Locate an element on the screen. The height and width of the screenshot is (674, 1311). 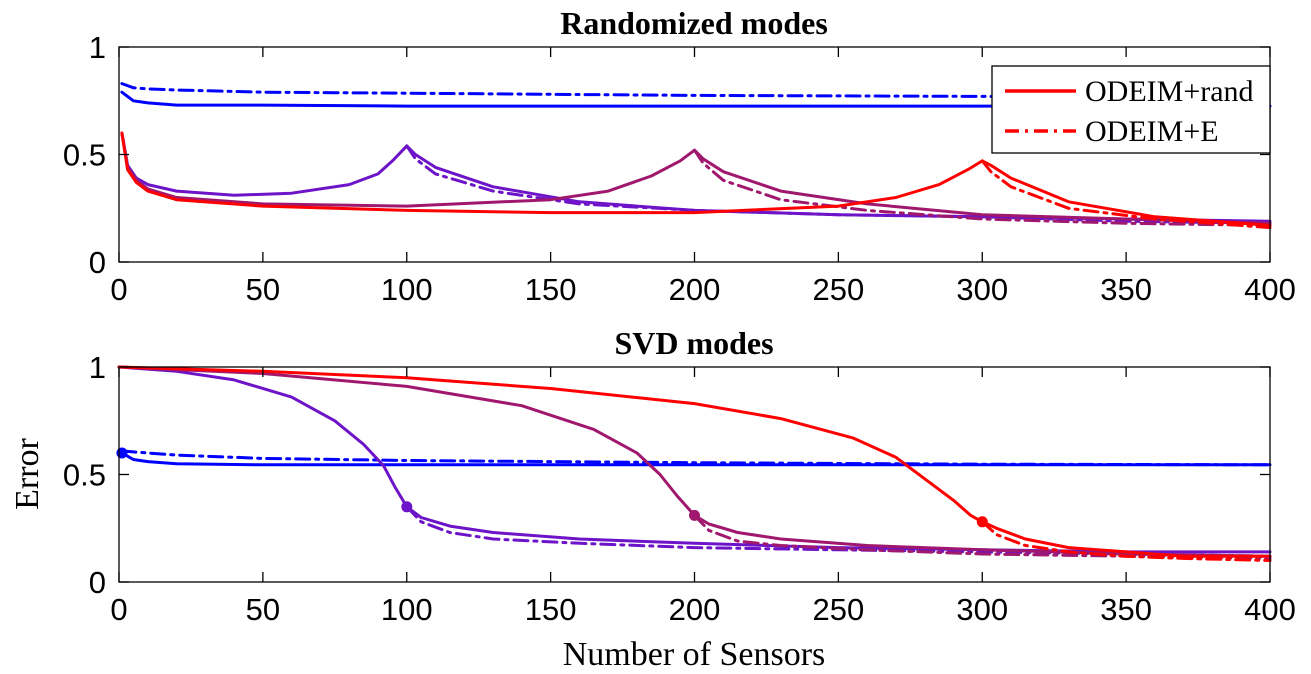
chart-title: Randomized modes is located at coordinates (694, 23).